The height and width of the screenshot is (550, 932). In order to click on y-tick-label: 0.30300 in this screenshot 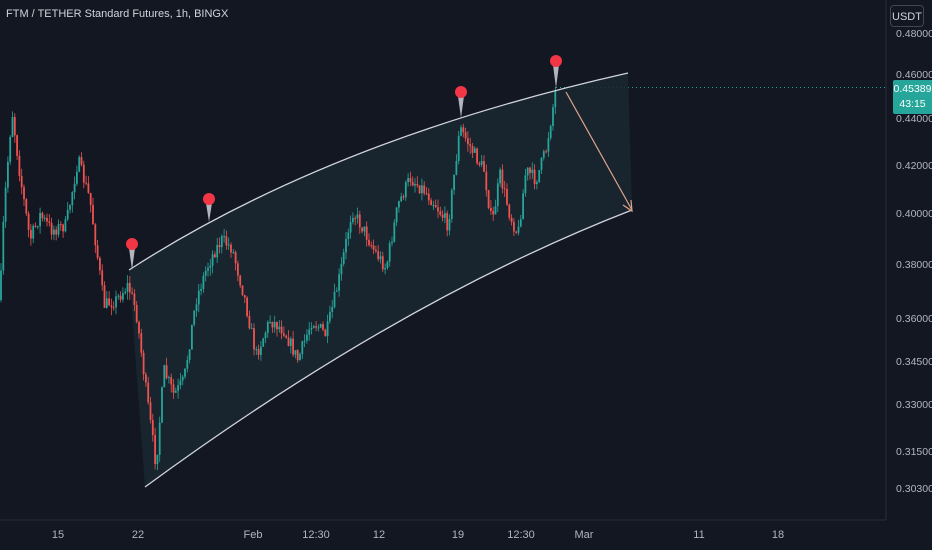, I will do `click(914, 489)`.